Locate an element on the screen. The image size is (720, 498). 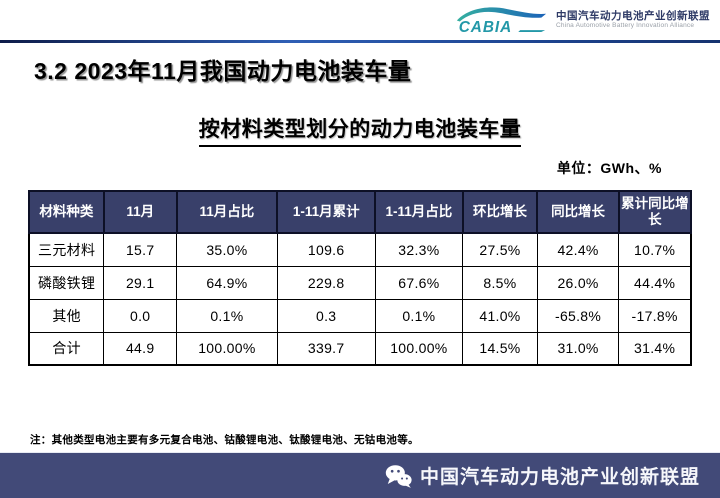
table-cell: 27.5% is located at coordinates (500, 249).